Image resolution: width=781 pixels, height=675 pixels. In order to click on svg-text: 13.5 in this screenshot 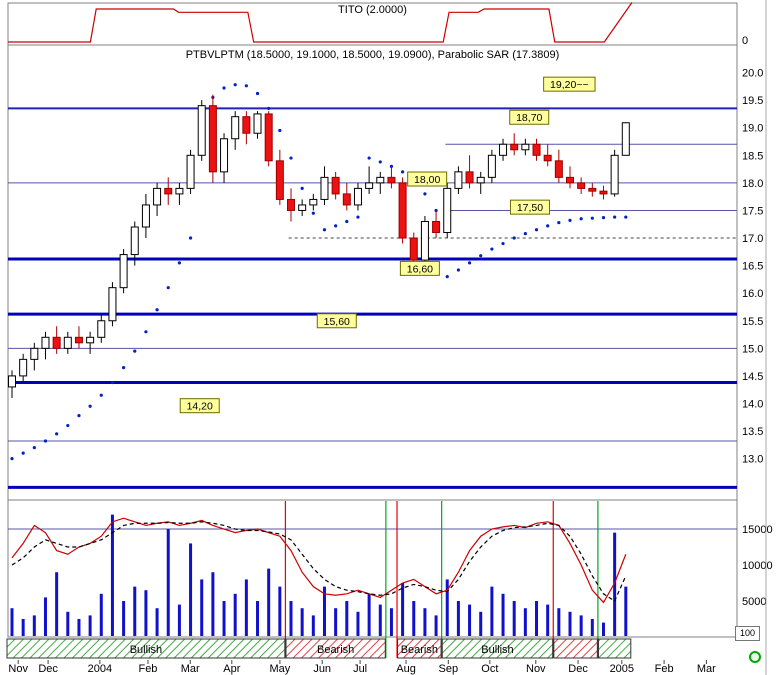, I will do `click(752, 432)`.